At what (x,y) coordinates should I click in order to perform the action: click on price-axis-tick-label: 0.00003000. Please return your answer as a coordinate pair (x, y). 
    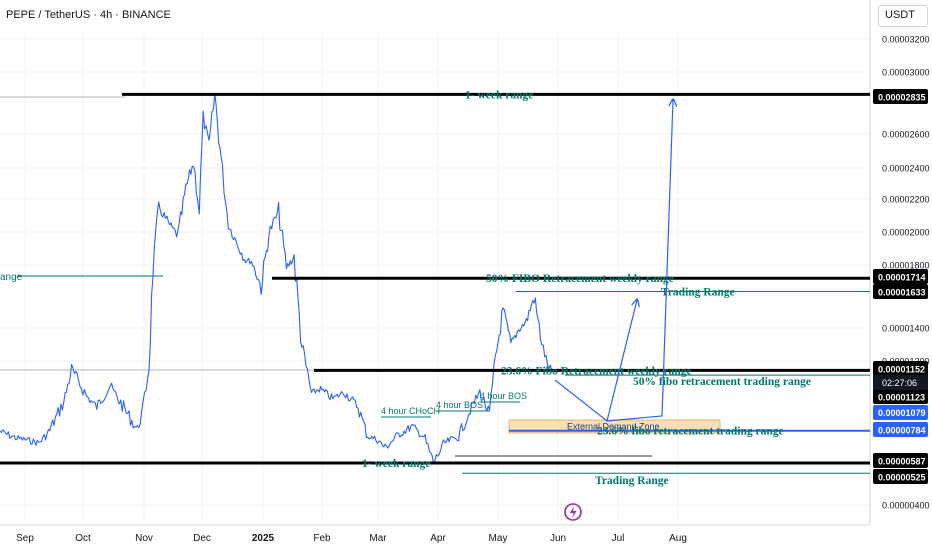
    Looking at the image, I should click on (906, 73).